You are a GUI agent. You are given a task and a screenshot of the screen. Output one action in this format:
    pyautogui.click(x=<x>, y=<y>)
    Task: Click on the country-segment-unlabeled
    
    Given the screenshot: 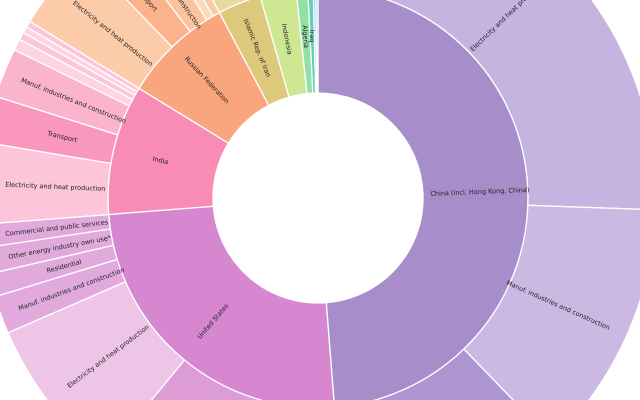 What is the action you would take?
    pyautogui.click(x=317, y=47)
    